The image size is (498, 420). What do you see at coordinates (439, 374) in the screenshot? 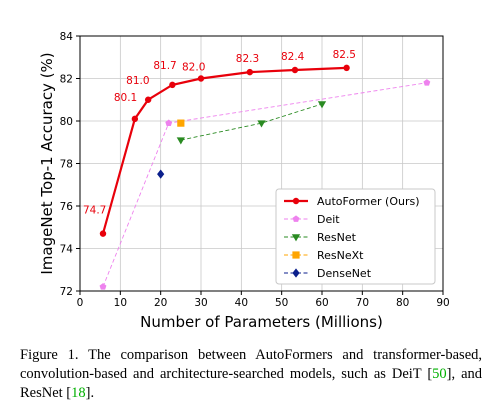
I see `caption-ref-deit: 50` at bounding box center [439, 374].